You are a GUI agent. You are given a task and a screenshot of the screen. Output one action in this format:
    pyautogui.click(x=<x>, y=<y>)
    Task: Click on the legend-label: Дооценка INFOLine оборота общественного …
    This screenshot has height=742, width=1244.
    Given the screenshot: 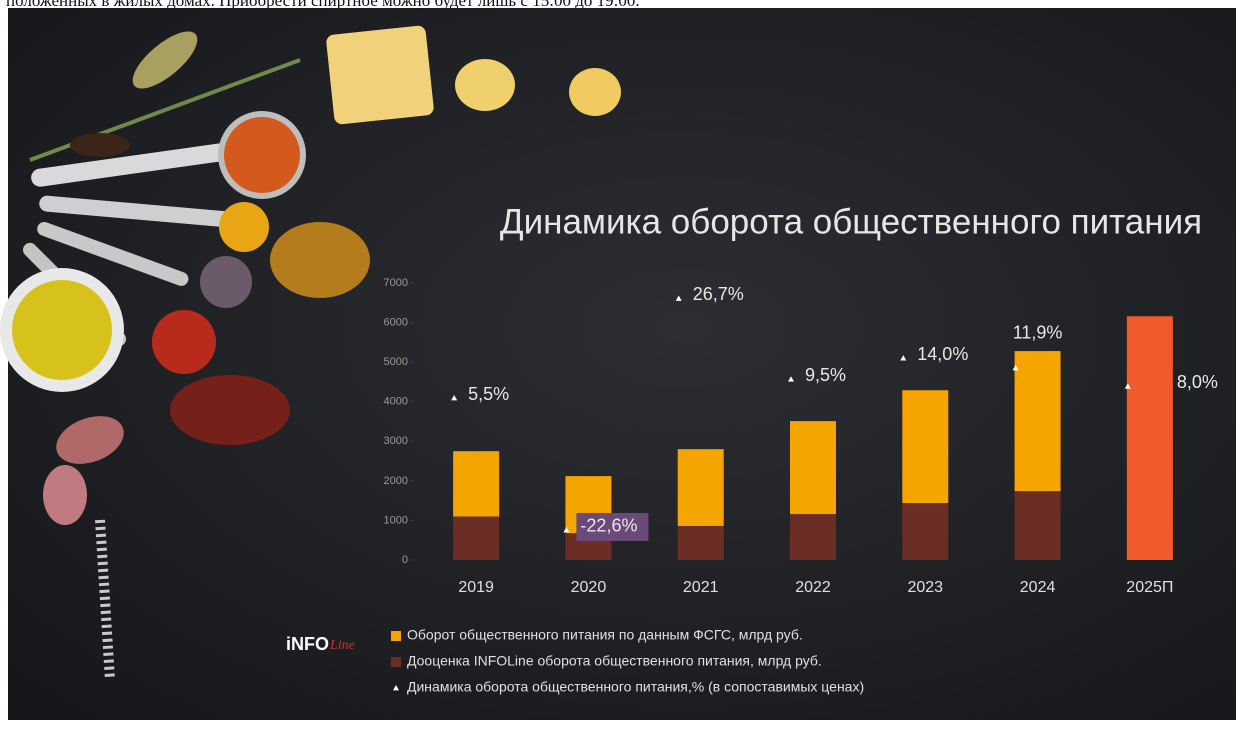 What is the action you would take?
    pyautogui.click(x=614, y=661)
    